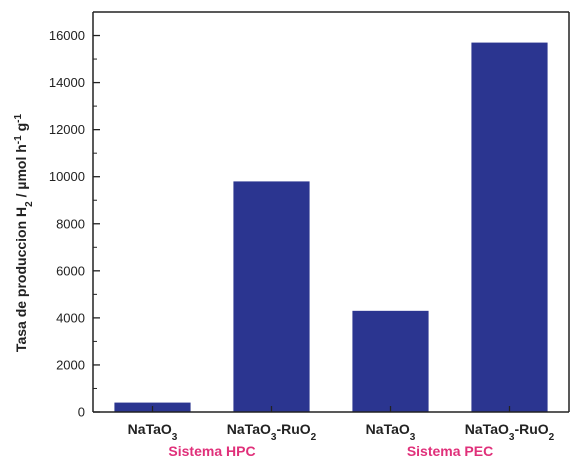  Describe the element at coordinates (70, 364) in the screenshot. I see `y-tick-label: 2000` at that location.